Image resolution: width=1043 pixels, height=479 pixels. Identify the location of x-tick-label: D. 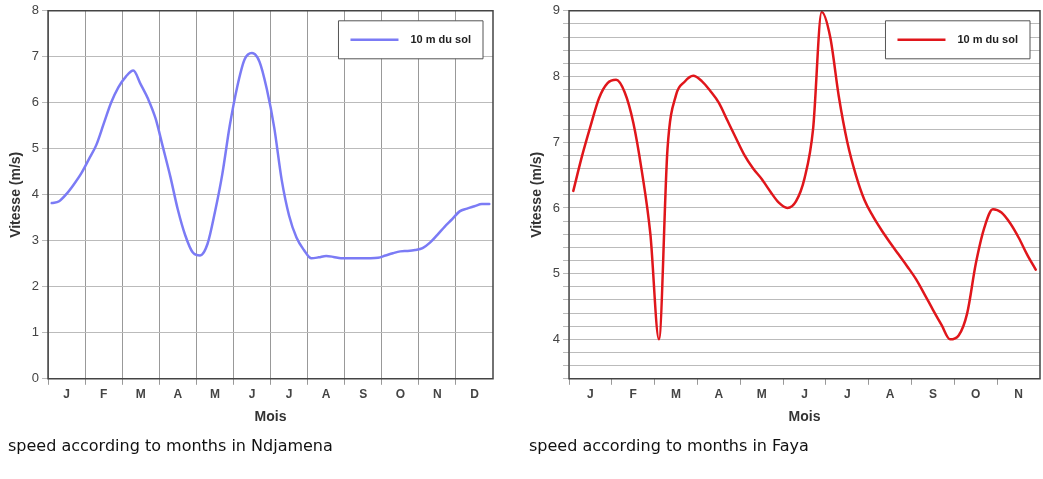
(475, 394).